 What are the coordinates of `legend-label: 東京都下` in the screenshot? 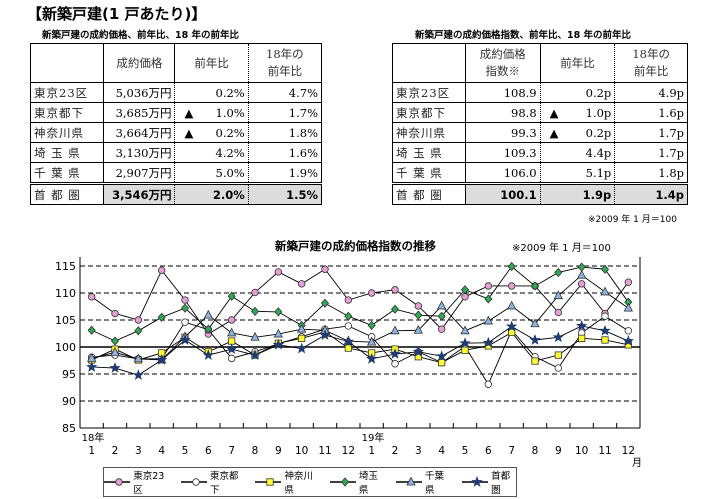 It's located at (224, 483).